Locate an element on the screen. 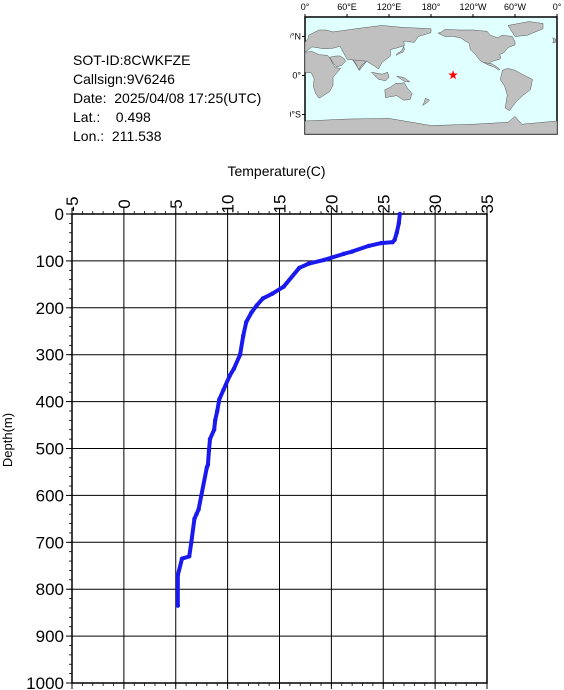 Image resolution: width=564 pixels, height=690 pixels. x-tick-label: 0 is located at coordinates (124, 203).